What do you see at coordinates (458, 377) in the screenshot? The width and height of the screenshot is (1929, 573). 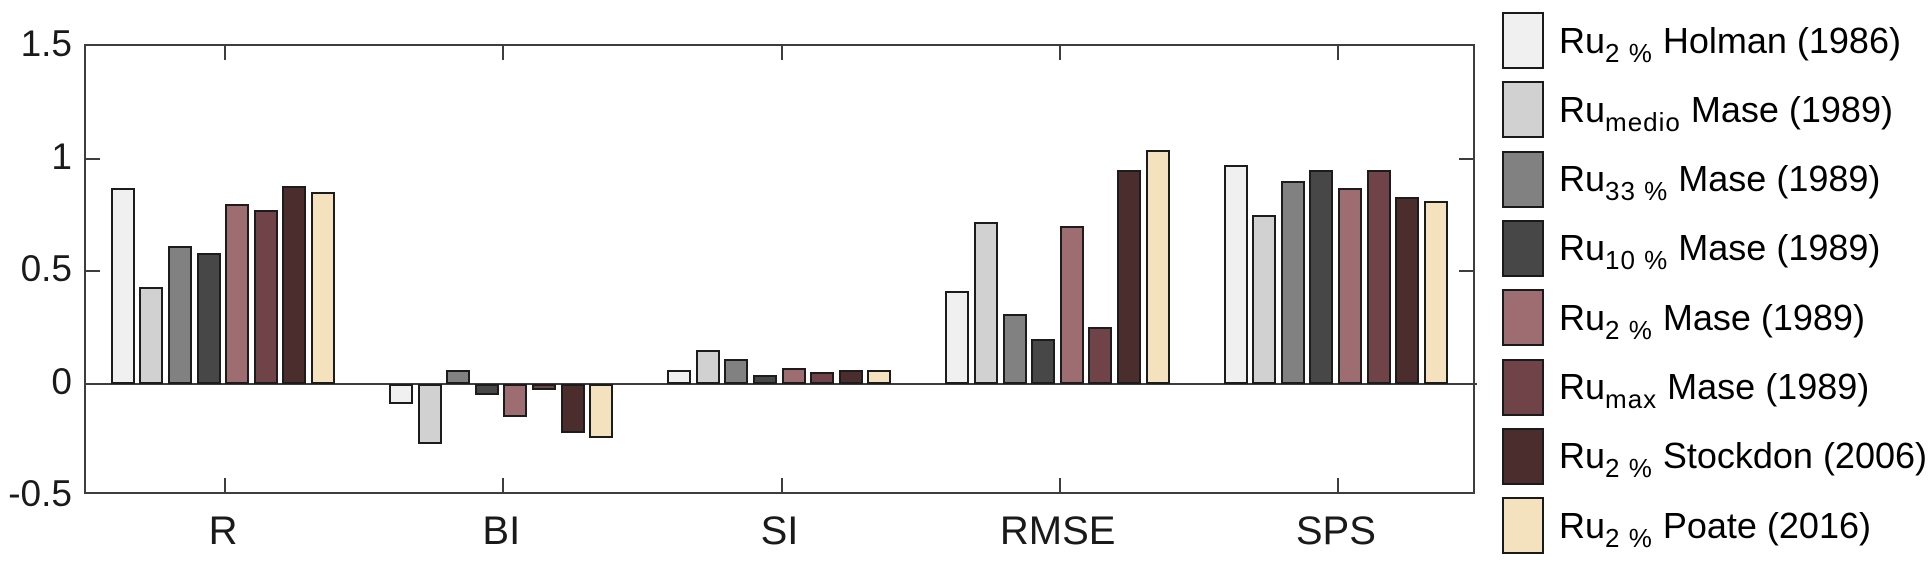 I see `bar-bi-series3` at bounding box center [458, 377].